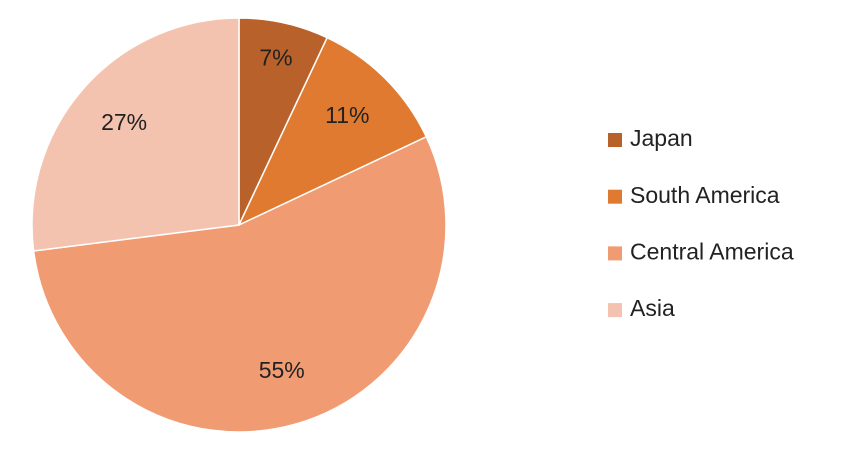 This screenshot has height=455, width=856. What do you see at coordinates (124, 122) in the screenshot?
I see `data-label: 27%` at bounding box center [124, 122].